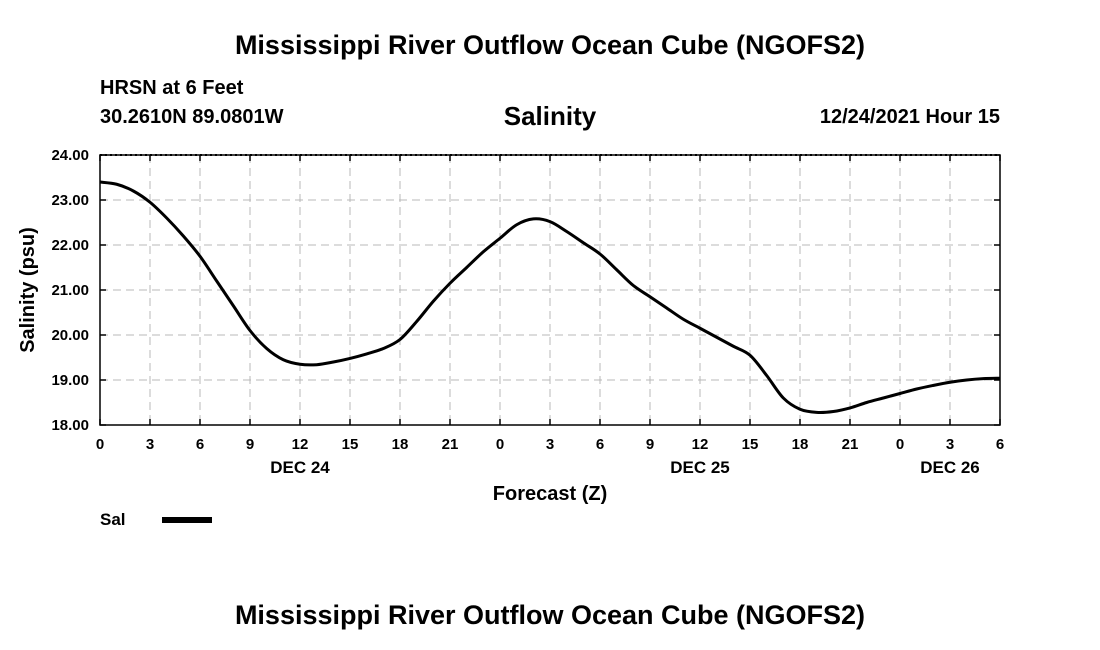 Image resolution: width=1100 pixels, height=650 pixels. I want to click on y-tick-label: 21.00, so click(70, 290).